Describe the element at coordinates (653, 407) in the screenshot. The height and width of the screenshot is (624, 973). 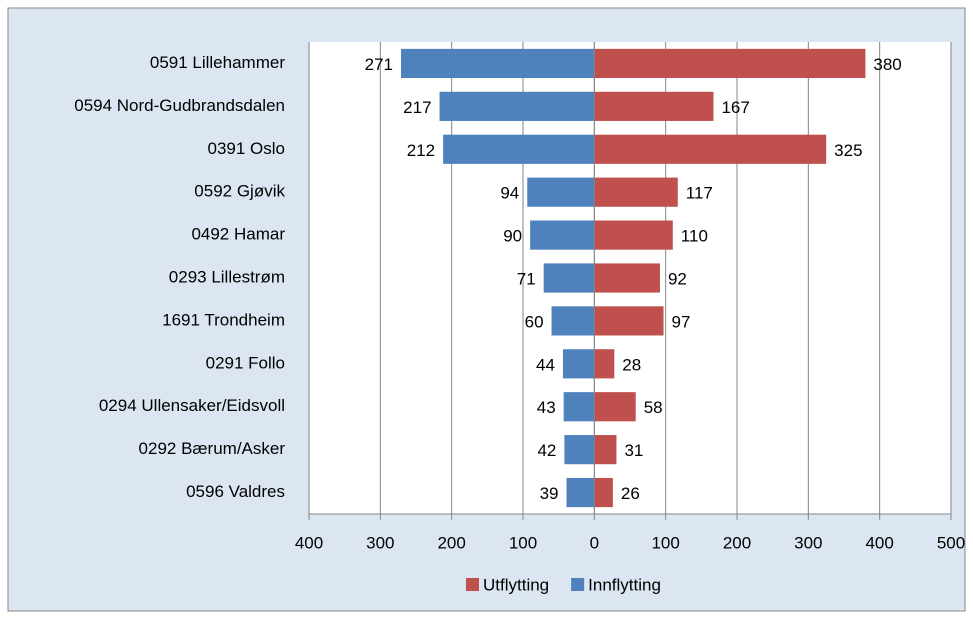
I see `data-label: 58` at that location.